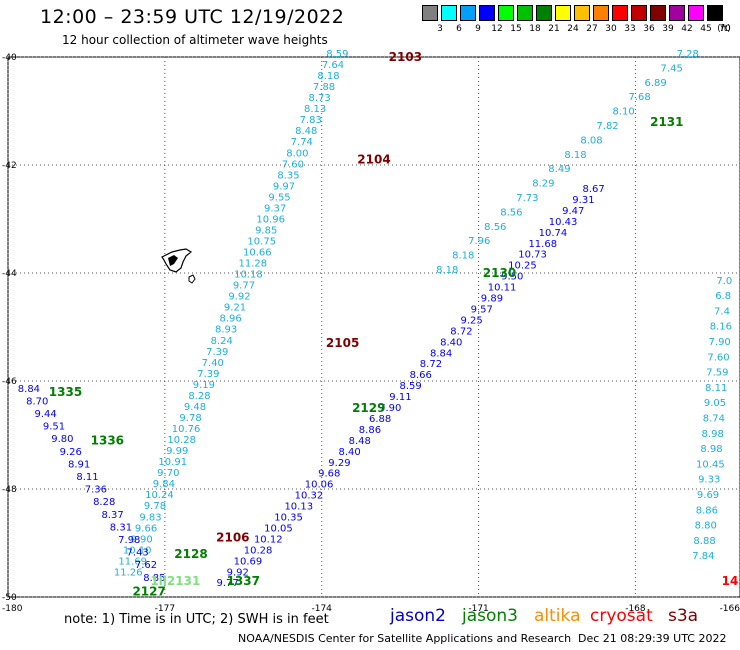 The image size is (740, 650). I want to click on swh-value: 9.57, so click(482, 309).